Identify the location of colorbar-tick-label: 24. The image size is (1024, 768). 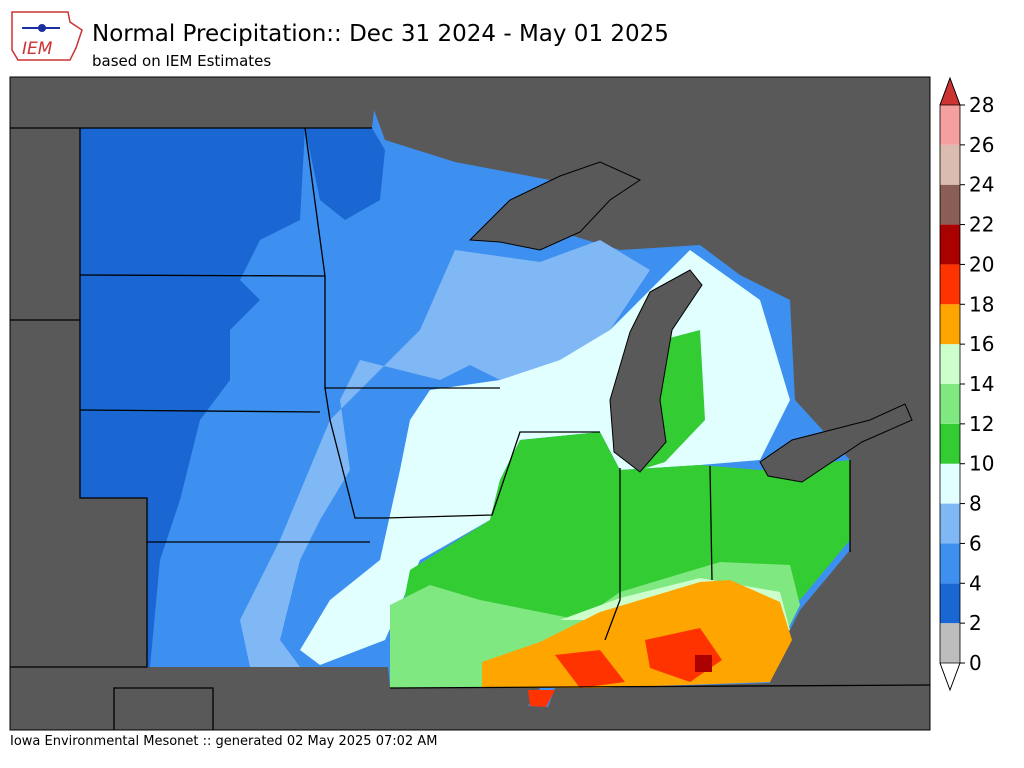
(981, 185).